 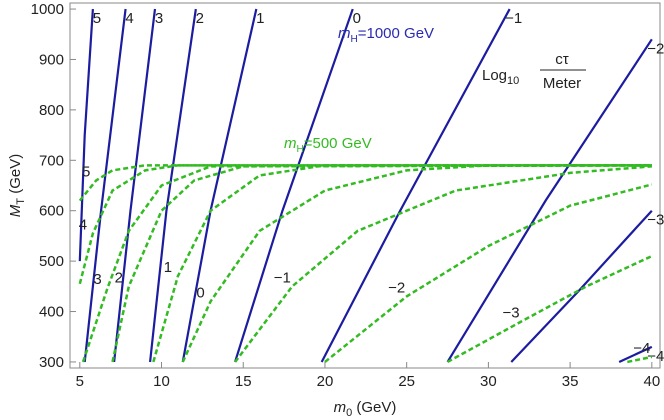 What do you see at coordinates (325, 381) in the screenshot?
I see `x-tick-label: 20` at bounding box center [325, 381].